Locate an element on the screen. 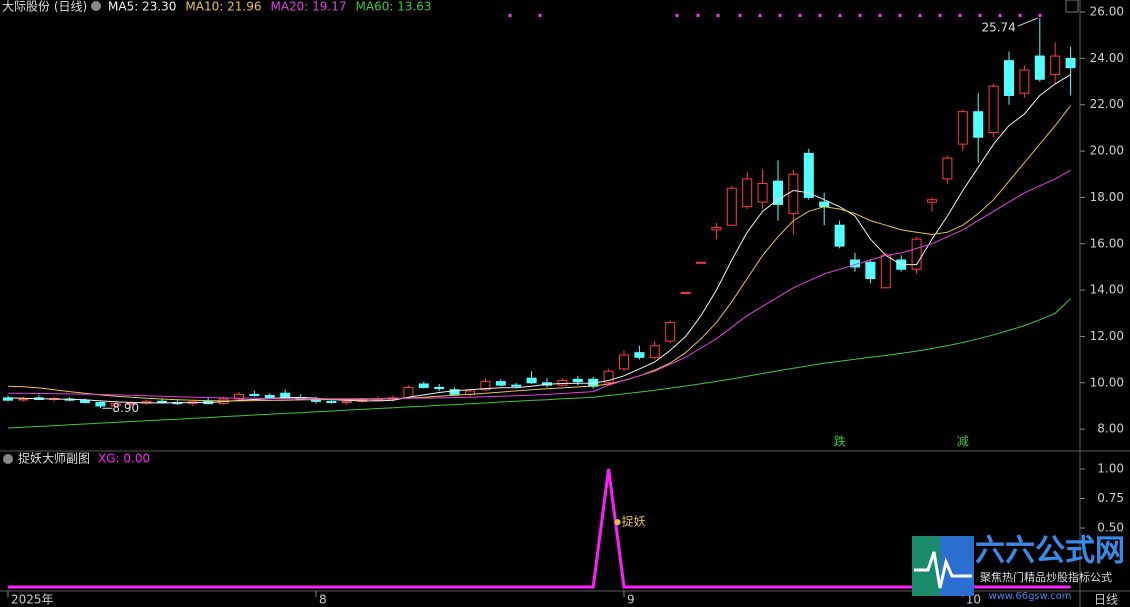  legend-item: MA5: 23.30 is located at coordinates (142, 7).